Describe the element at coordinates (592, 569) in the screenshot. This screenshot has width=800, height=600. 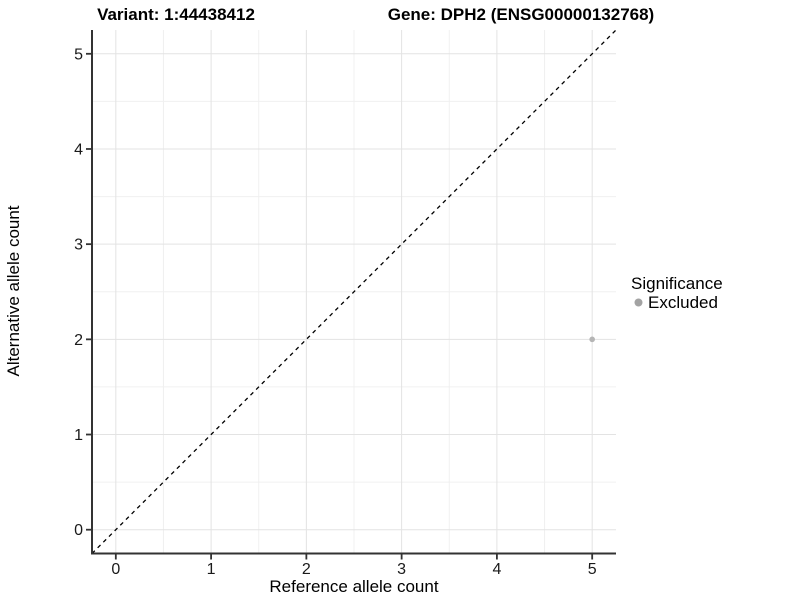
I see `x-tick-label: 5` at that location.